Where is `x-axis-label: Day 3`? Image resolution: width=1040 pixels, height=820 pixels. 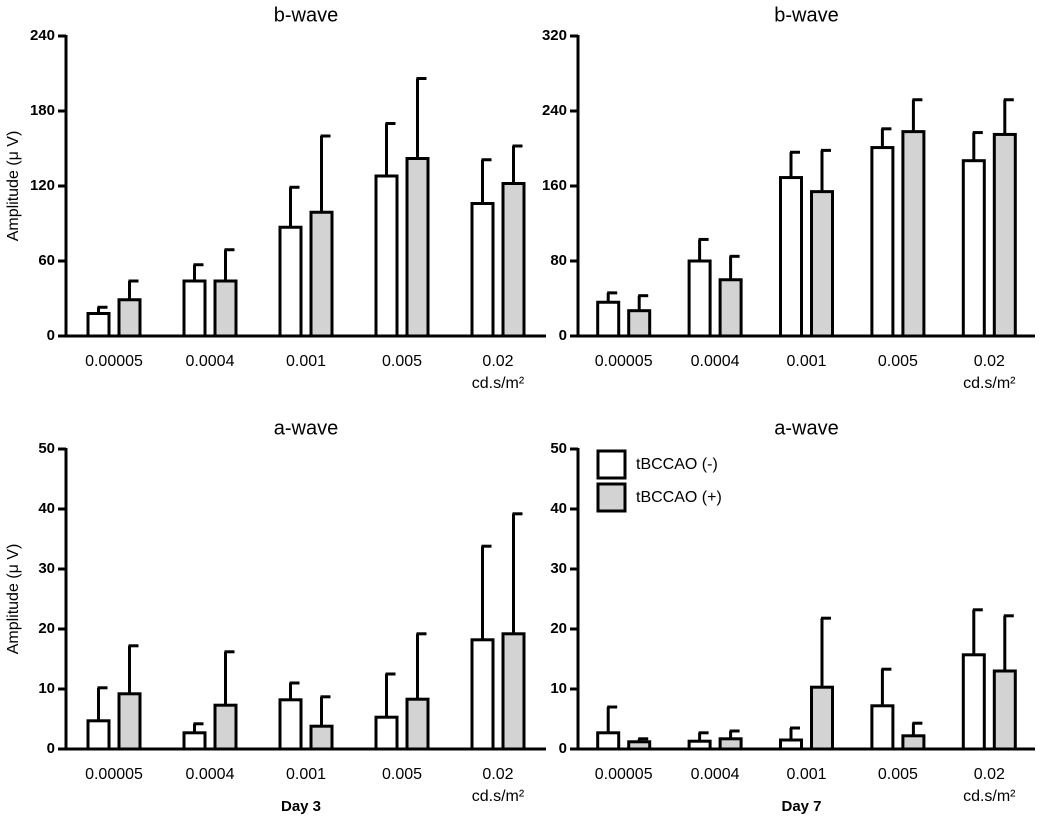 x-axis-label: Day 3 is located at coordinates (301, 806).